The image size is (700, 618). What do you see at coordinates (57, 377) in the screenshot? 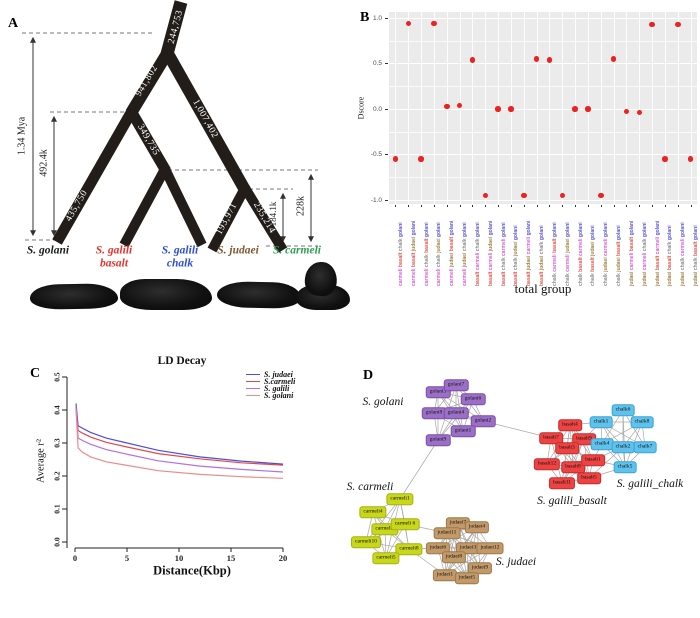
I see `ld-y-tick-label: 0.5` at bounding box center [57, 377].